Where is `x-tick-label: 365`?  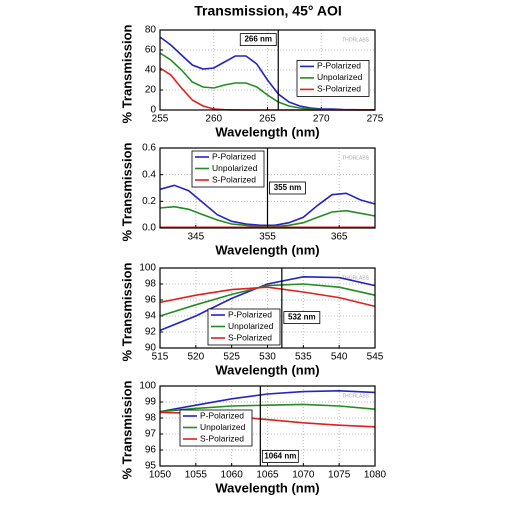
x-tick-label: 365 is located at coordinates (339, 237).